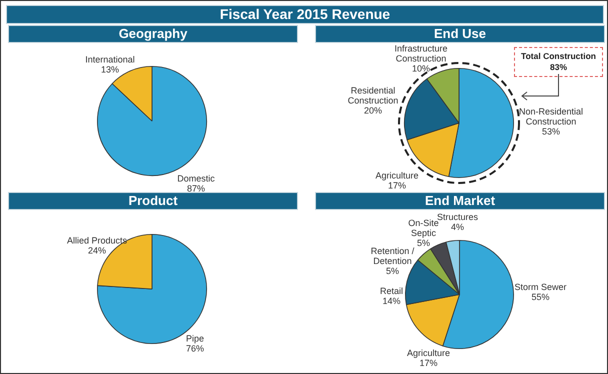 This screenshot has width=608, height=374. I want to click on chart-title: End Market, so click(460, 201).